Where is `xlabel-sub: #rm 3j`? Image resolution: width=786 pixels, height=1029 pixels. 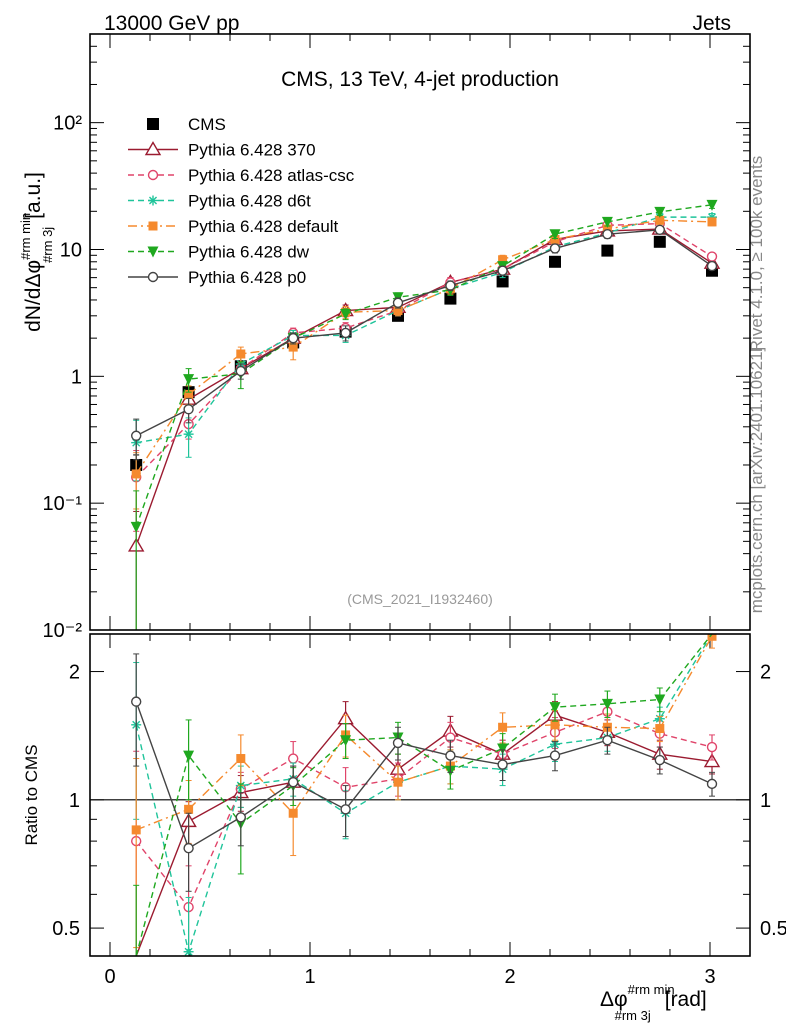
xlabel-sub: #rm 3j is located at coordinates (633, 1015).